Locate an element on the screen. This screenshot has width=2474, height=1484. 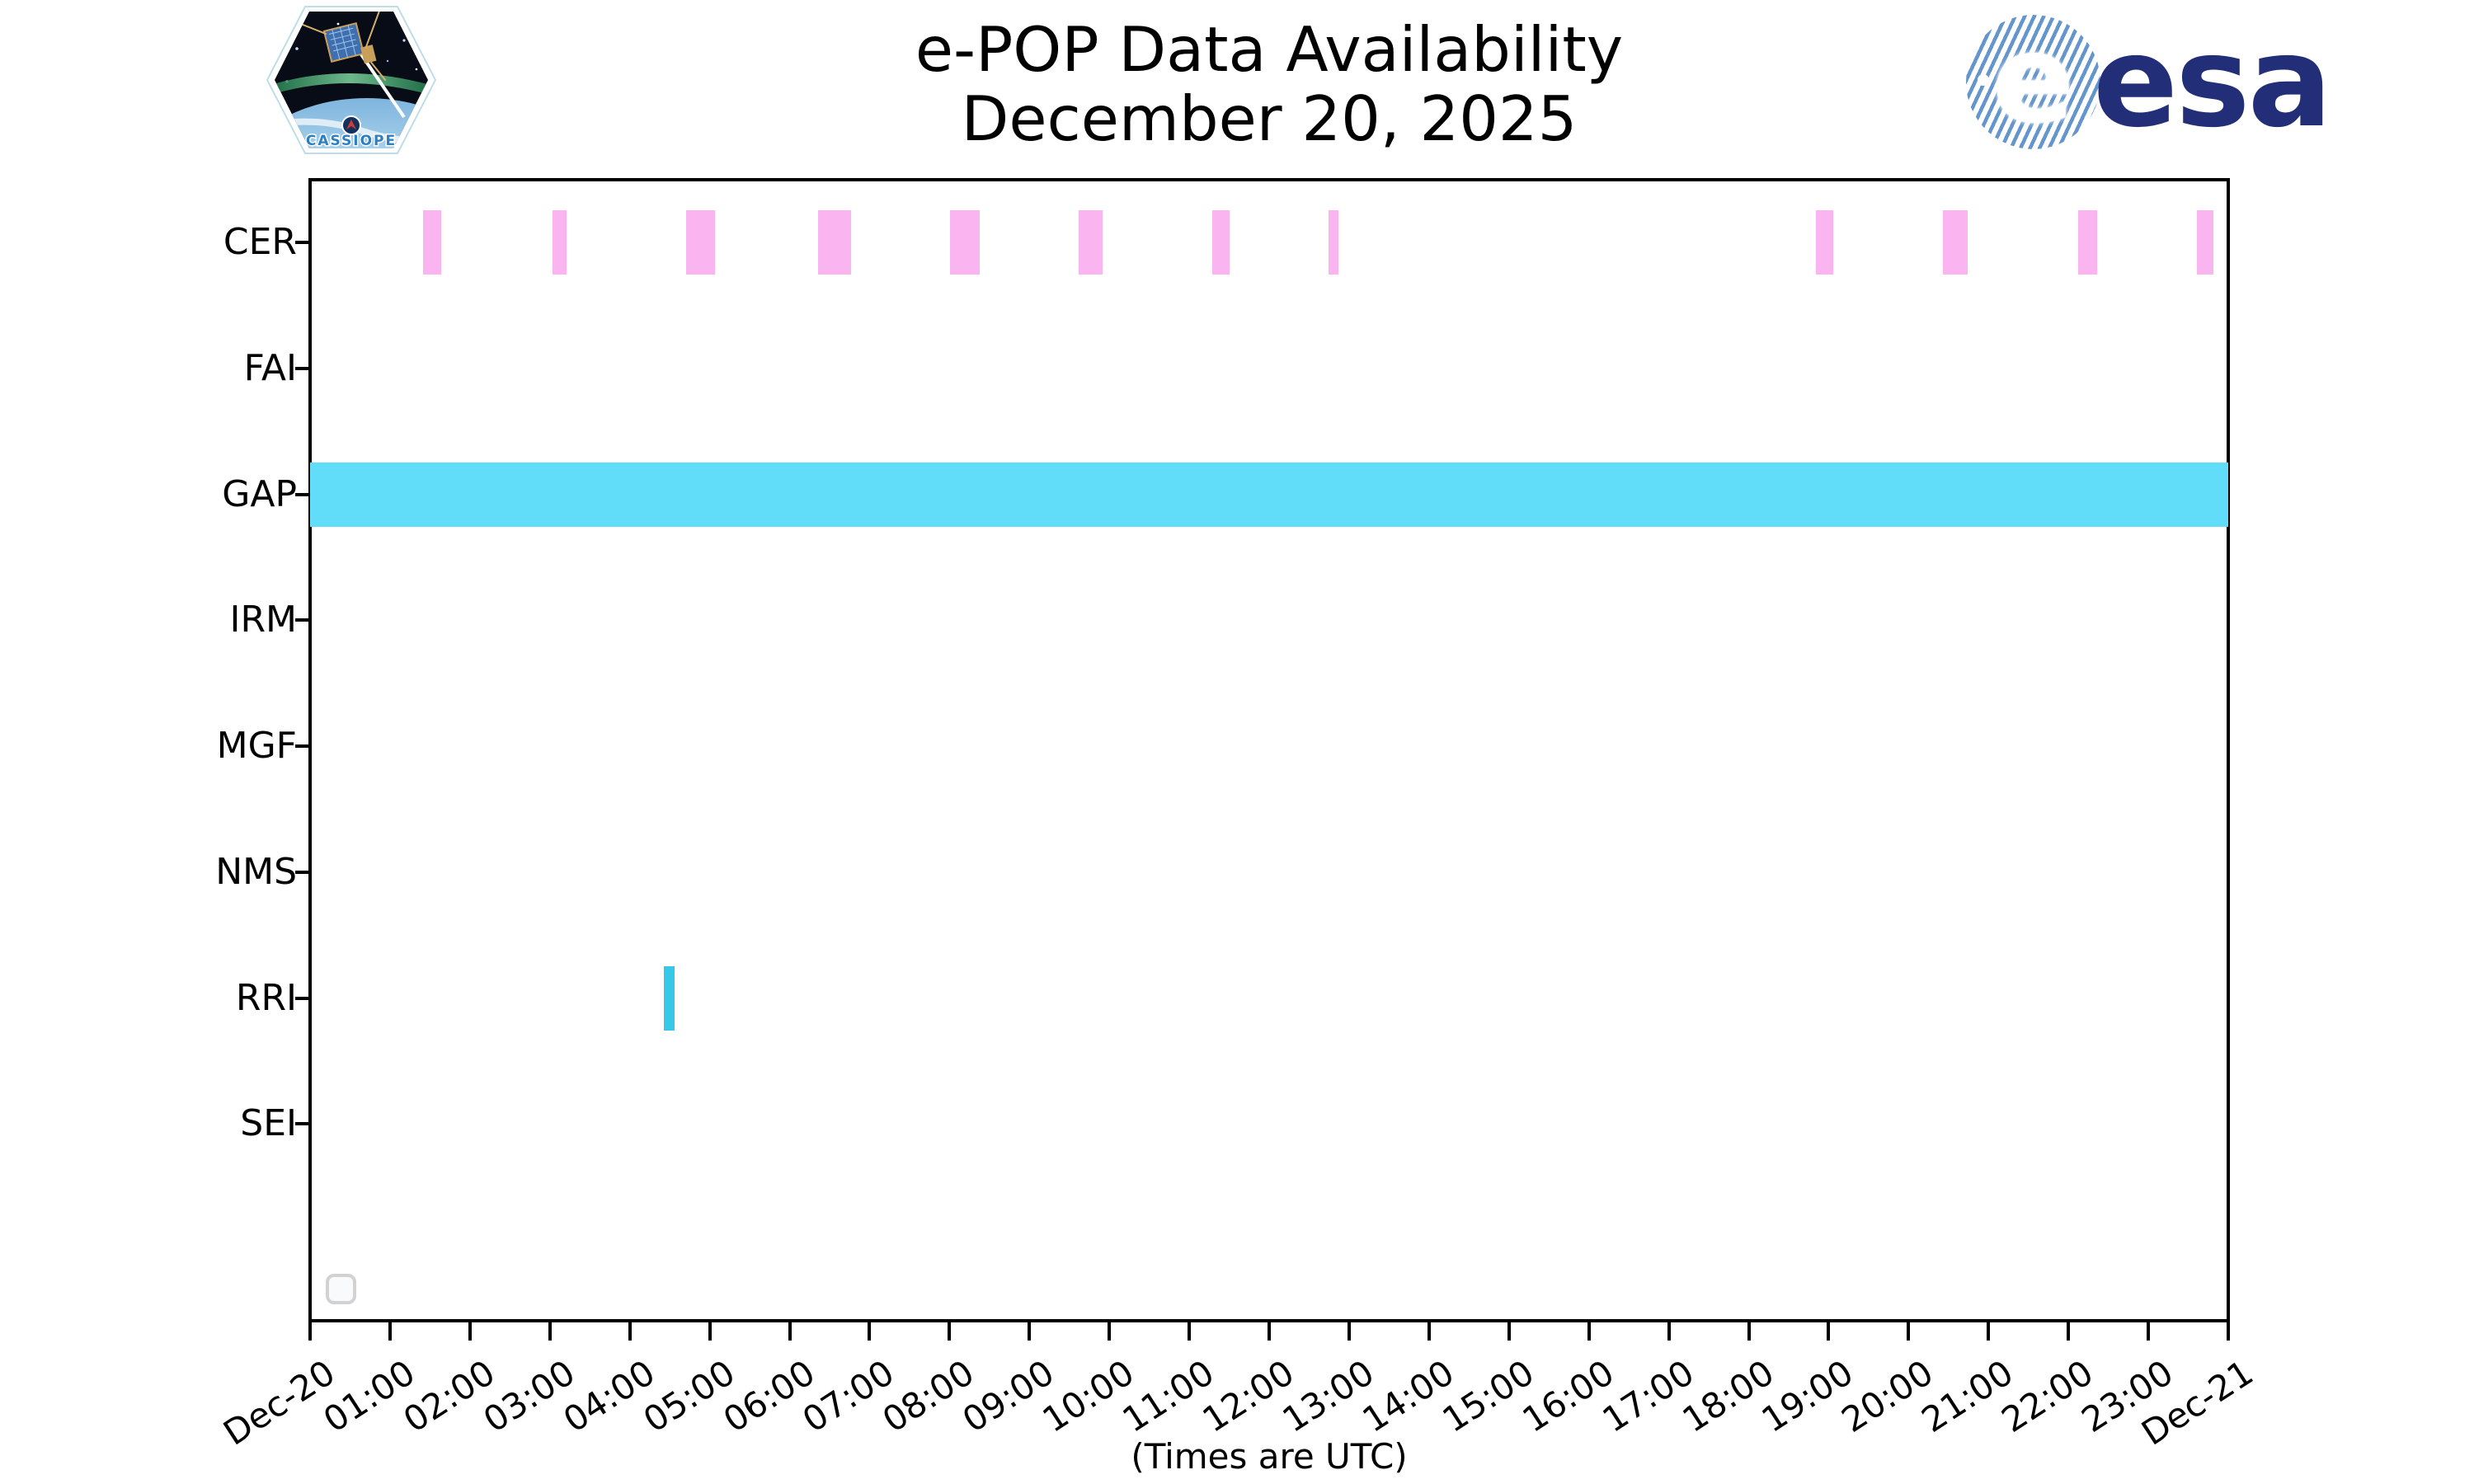
xtick-label-0100: 01:00 is located at coordinates (369, 1396).